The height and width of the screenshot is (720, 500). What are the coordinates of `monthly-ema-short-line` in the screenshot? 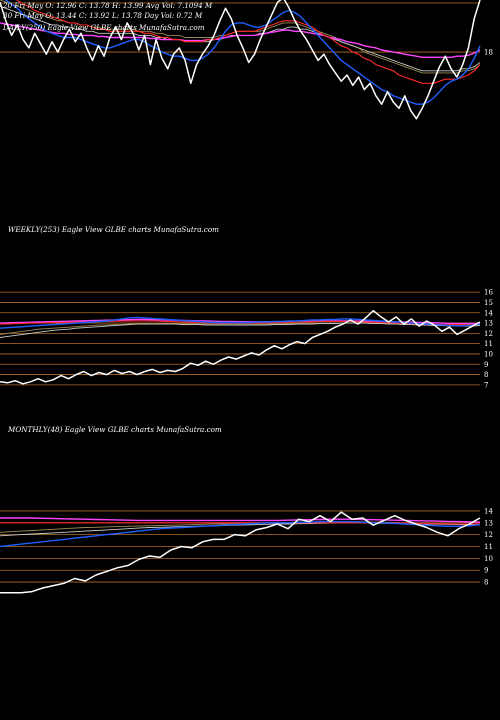 It's located at (240, 534).